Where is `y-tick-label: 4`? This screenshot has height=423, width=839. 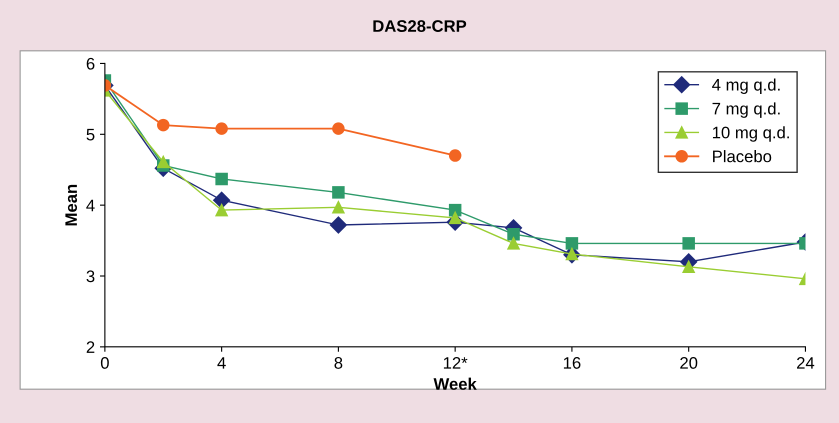 y-tick-label: 4 is located at coordinates (90, 206).